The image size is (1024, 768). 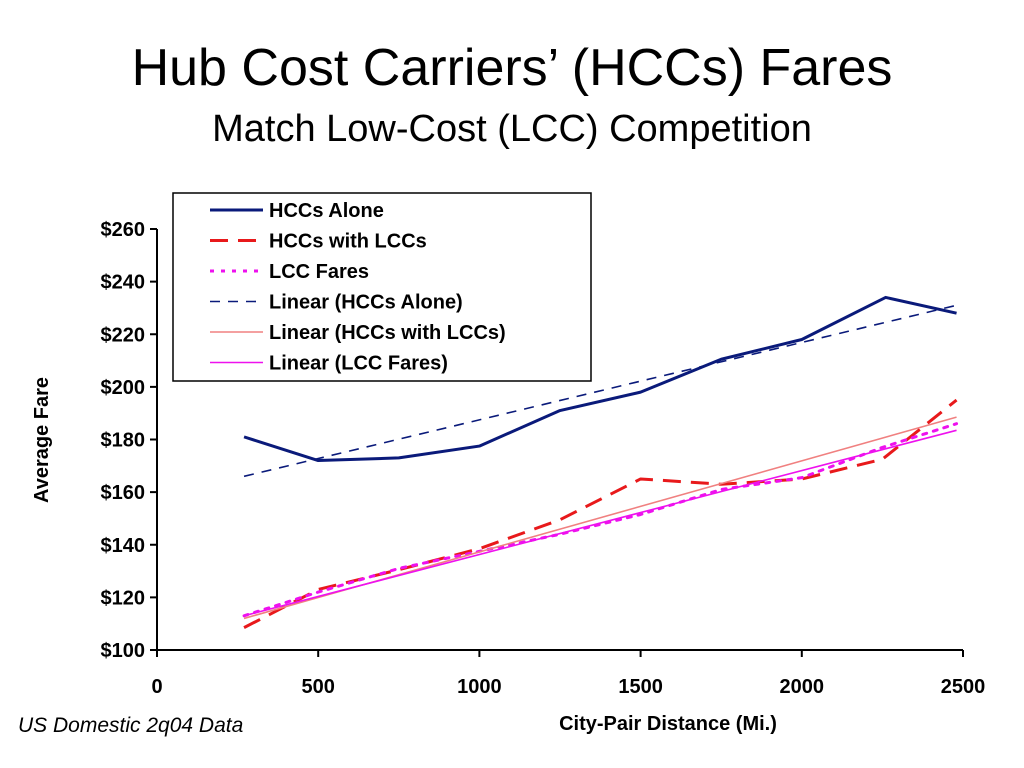 I want to click on y-axis-title: Average Fare, so click(x=42, y=440).